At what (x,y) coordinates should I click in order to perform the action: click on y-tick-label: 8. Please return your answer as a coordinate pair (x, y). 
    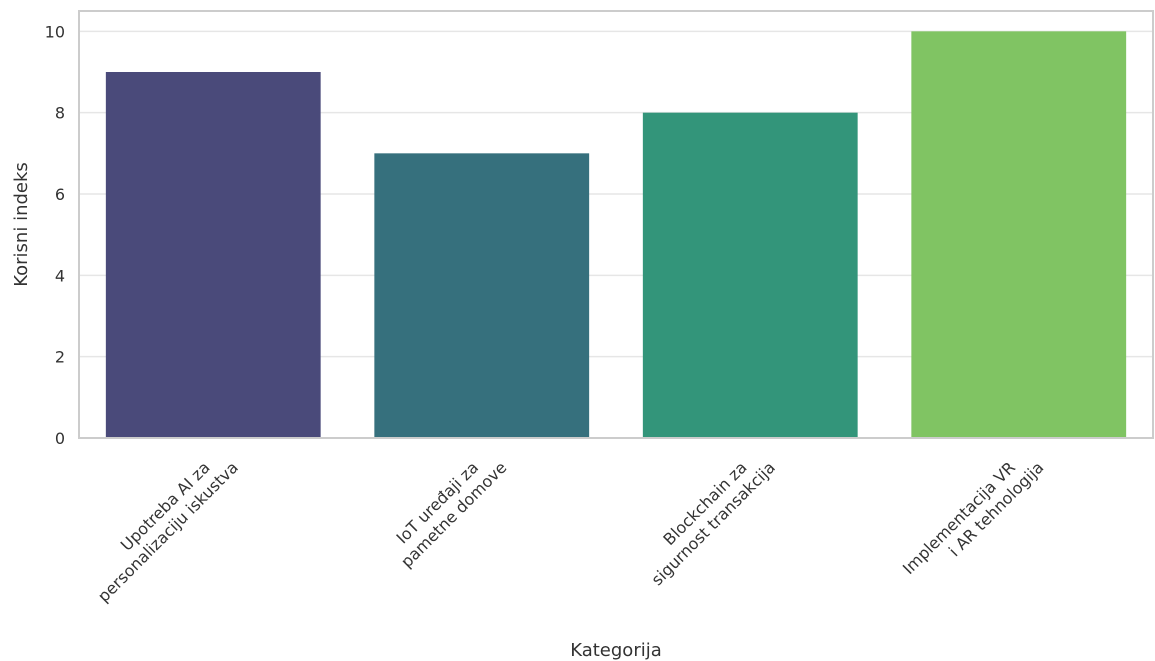
    Looking at the image, I should click on (60, 113).